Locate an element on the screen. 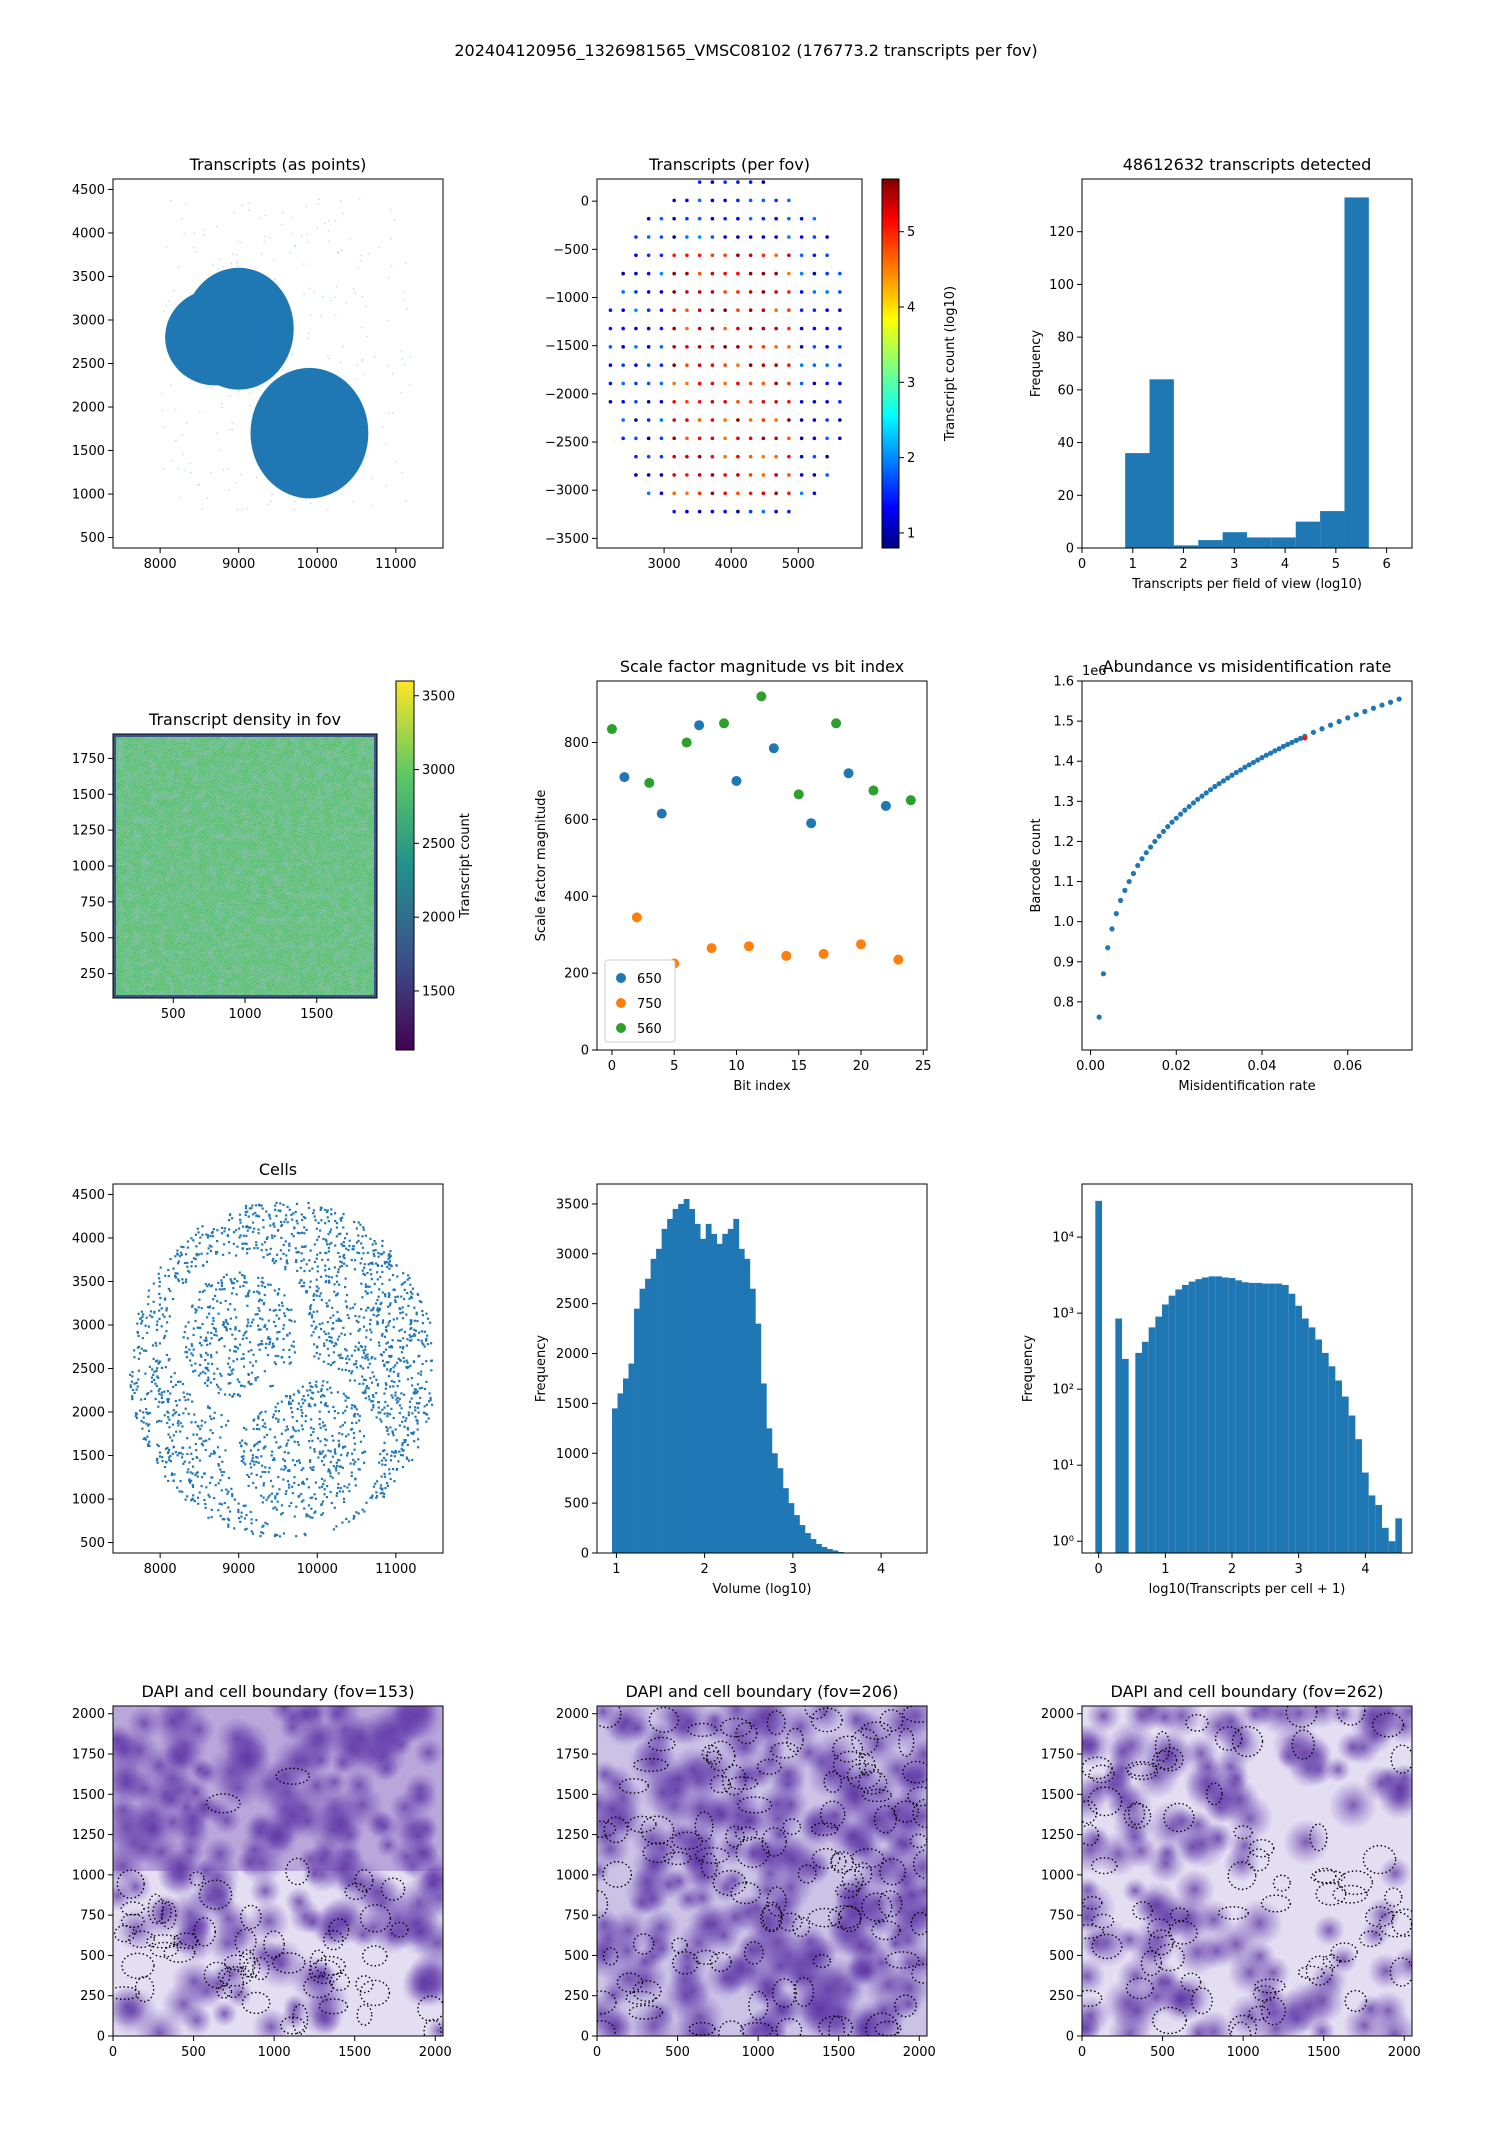  x-tick-label: 2000 is located at coordinates (919, 2052).